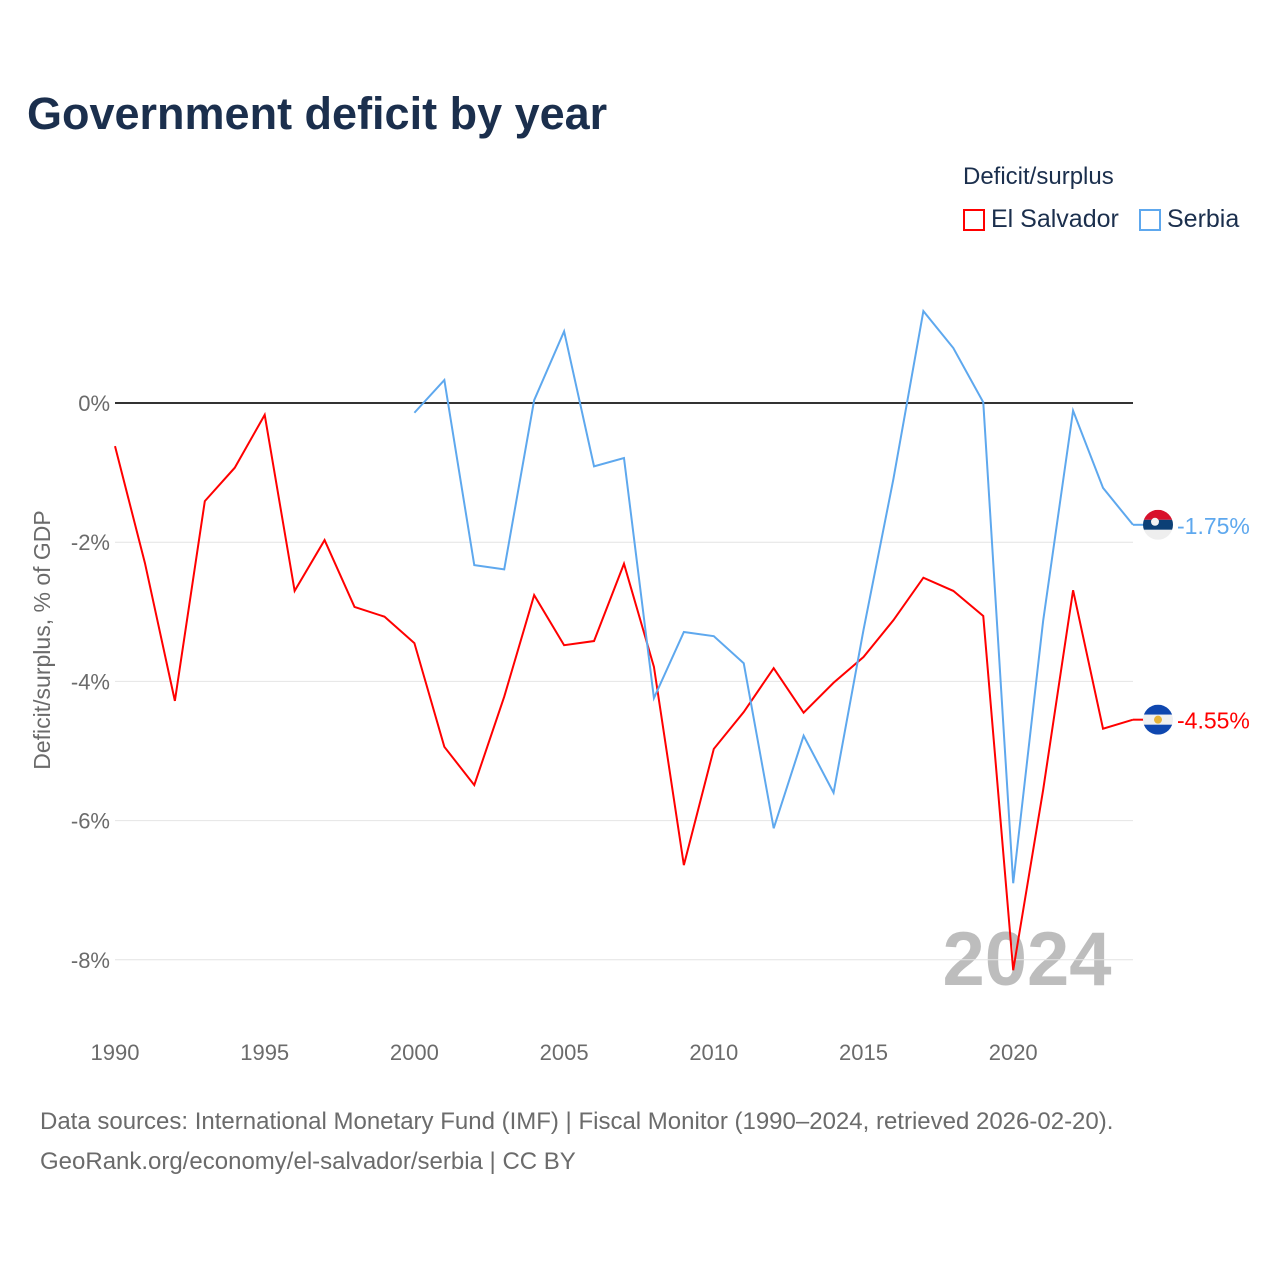  What do you see at coordinates (564, 1052) in the screenshot?
I see `x-tick-label: 2005` at bounding box center [564, 1052].